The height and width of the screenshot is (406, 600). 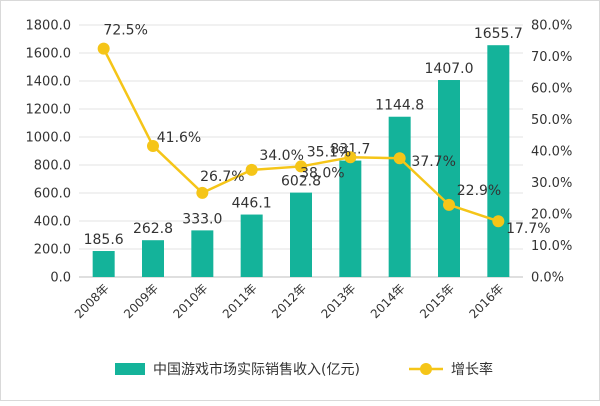 I want to click on right-tick-label: 30.0%, so click(x=551, y=183).